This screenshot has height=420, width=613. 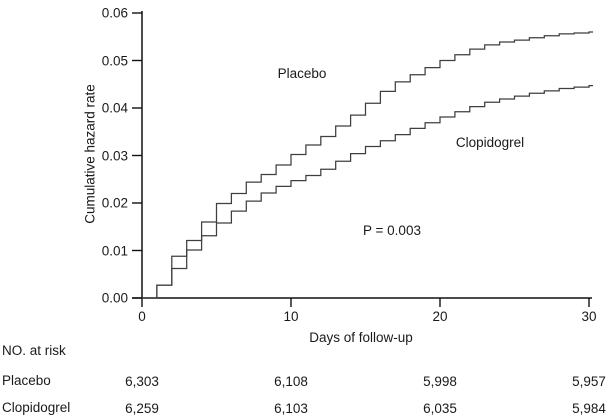 What do you see at coordinates (440, 381) in the screenshot?
I see `risk-count-placebo-day20: 5,998` at bounding box center [440, 381].